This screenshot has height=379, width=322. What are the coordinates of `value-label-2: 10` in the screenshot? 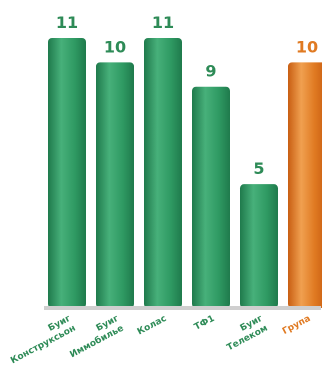 It's located at (115, 46).